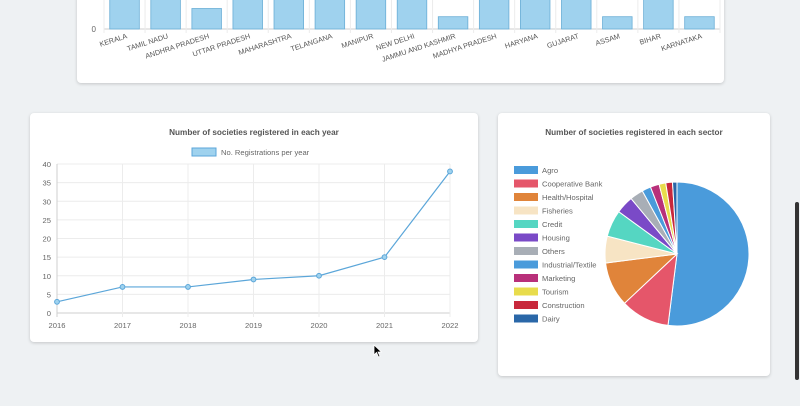 This screenshot has width=800, height=406. What do you see at coordinates (681, 42) in the screenshot?
I see `state-label: KARNATAKA` at bounding box center [681, 42].